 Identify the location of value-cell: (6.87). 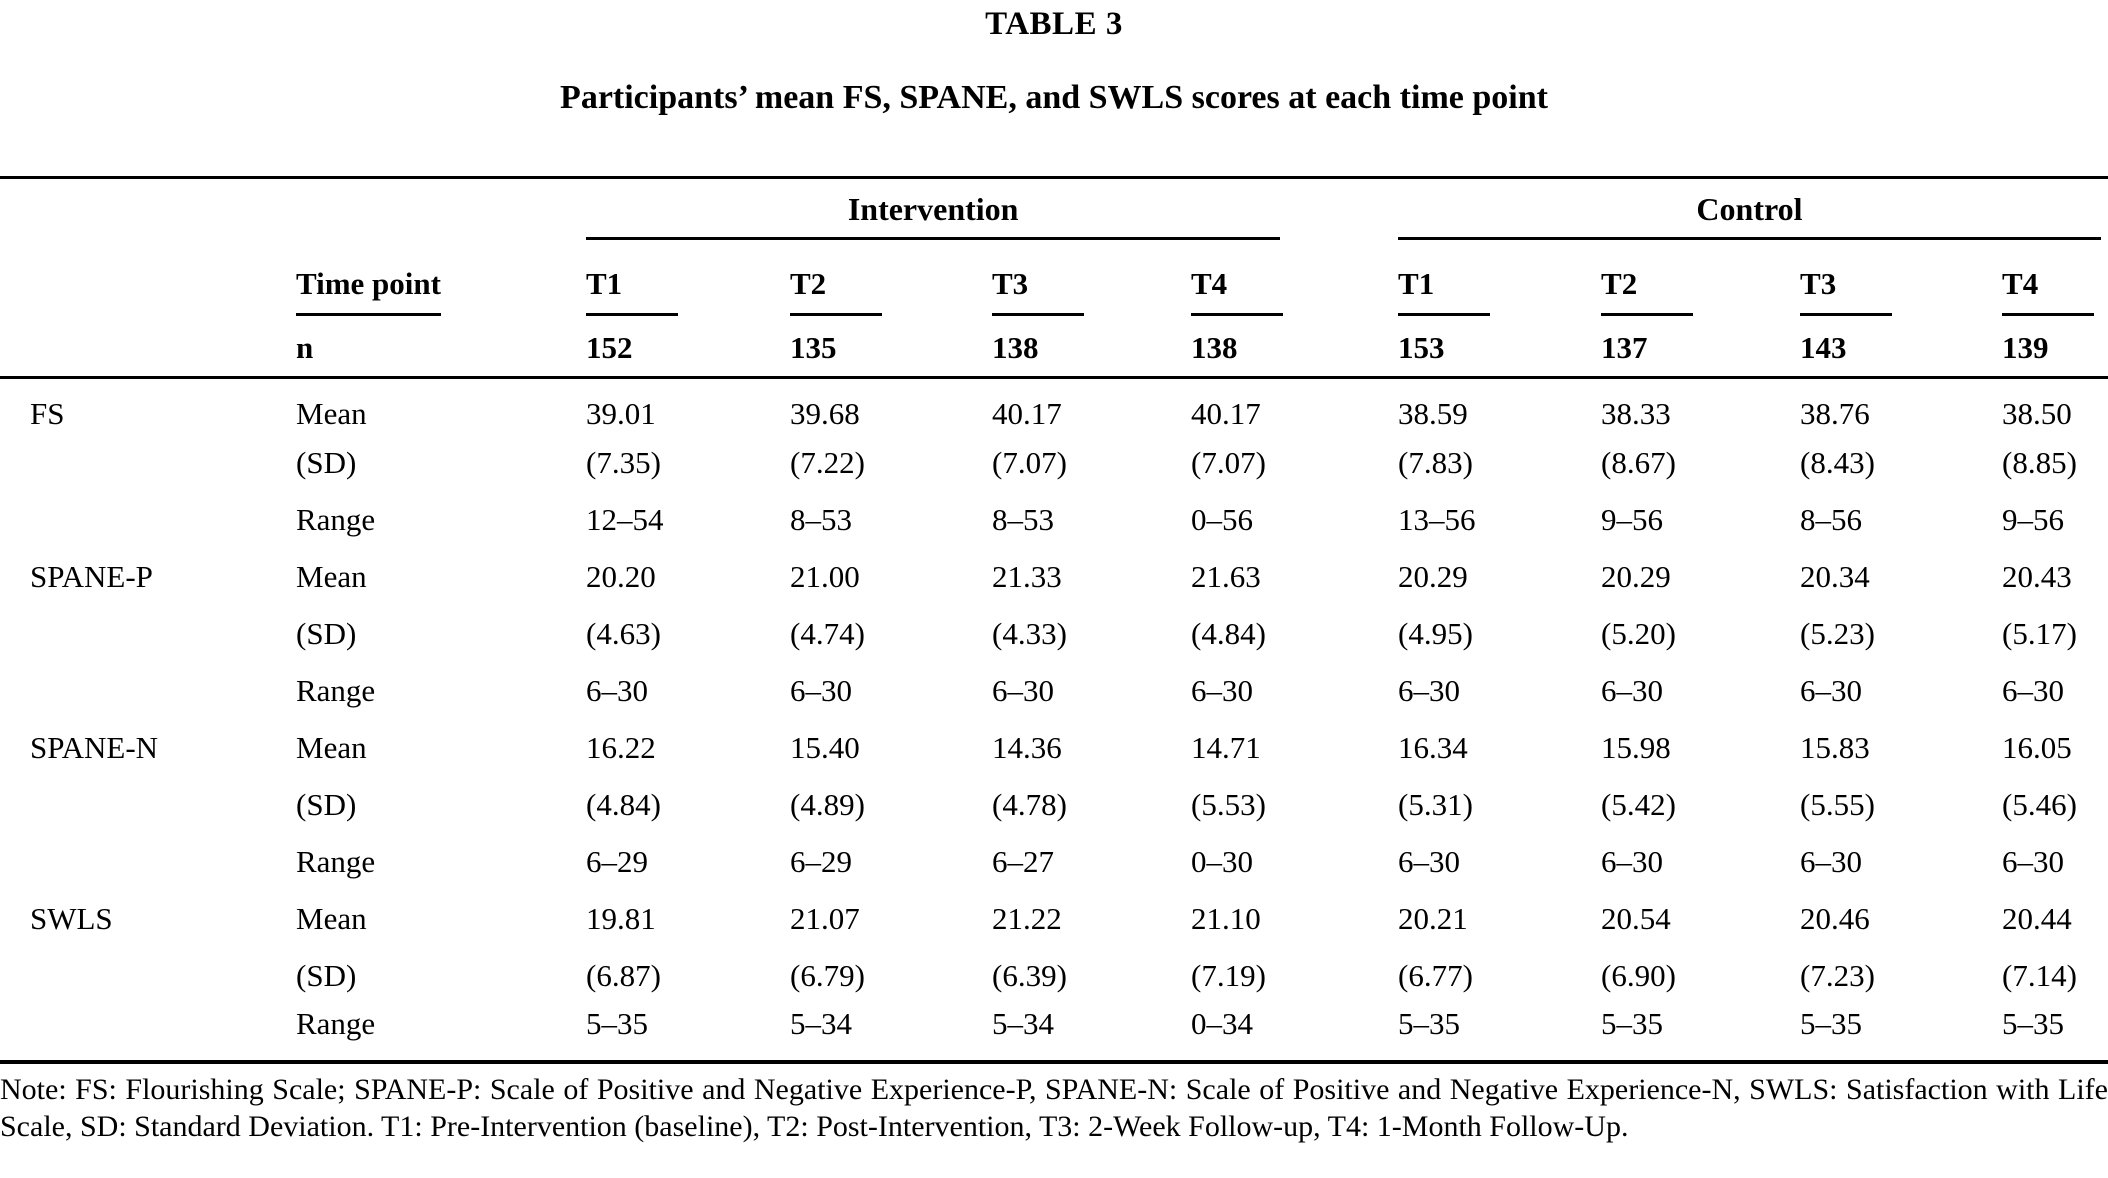
(623, 975).